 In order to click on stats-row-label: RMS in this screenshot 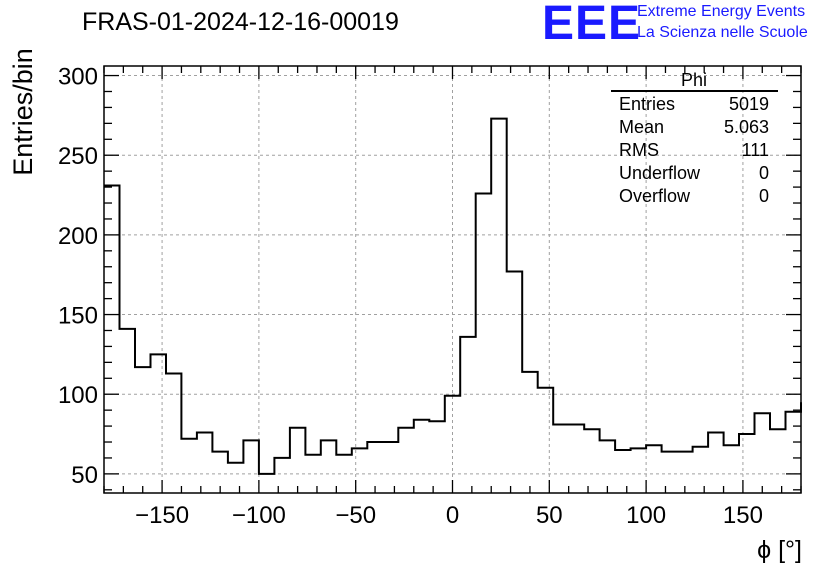, I will do `click(639, 150)`.